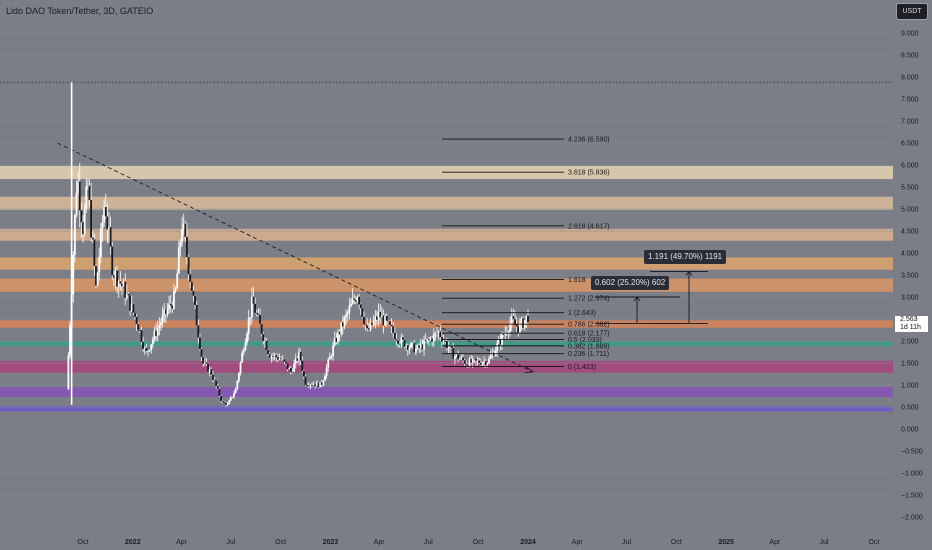 The height and width of the screenshot is (550, 932). I want to click on measurement-label: 0.602 (25.20%) 602, so click(630, 283).